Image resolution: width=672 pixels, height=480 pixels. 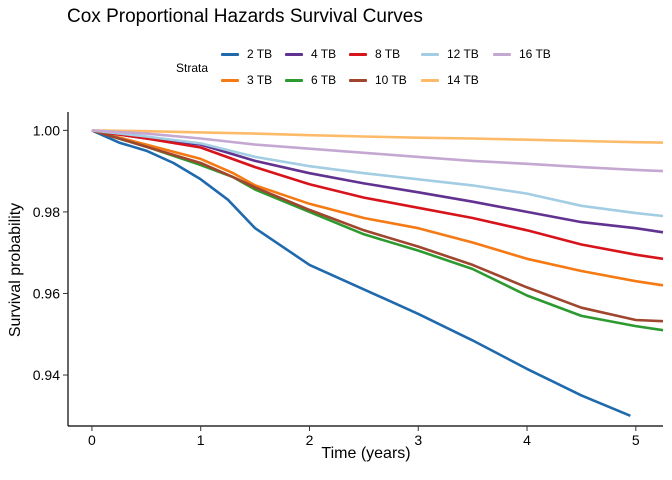 I want to click on legend-item-10-tb: 10 TB, so click(x=378, y=80).